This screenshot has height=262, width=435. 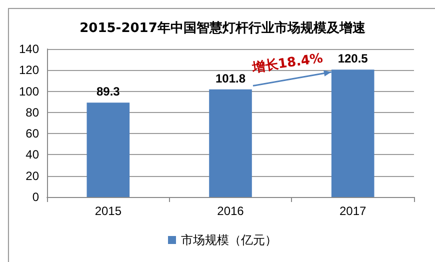 What do you see at coordinates (230, 211) in the screenshot?
I see `x-tick-label: 2016` at bounding box center [230, 211].